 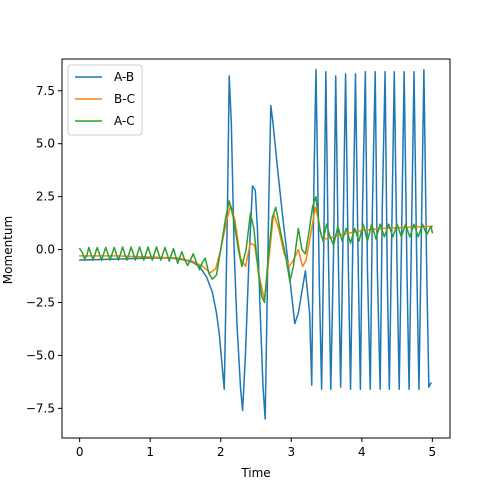 I want to click on y-tick-label: 7.5, so click(x=45, y=91).